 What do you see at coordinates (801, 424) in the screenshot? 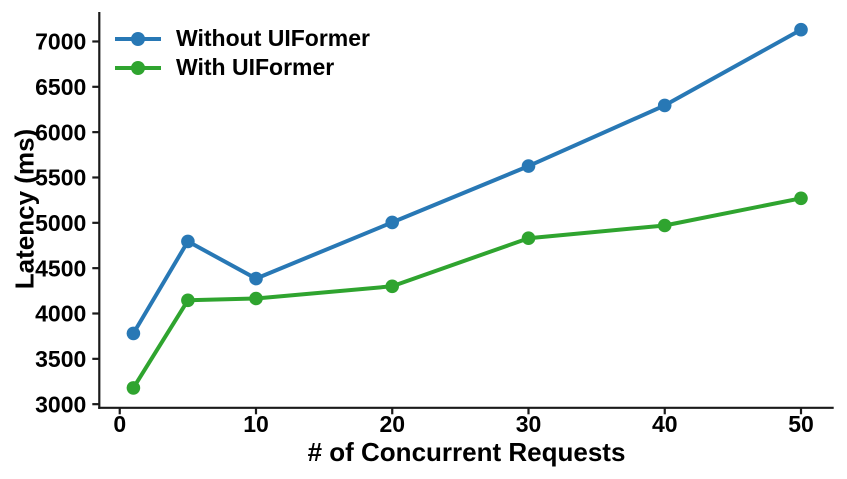
I see `x-tick-label-50: 50` at bounding box center [801, 424].